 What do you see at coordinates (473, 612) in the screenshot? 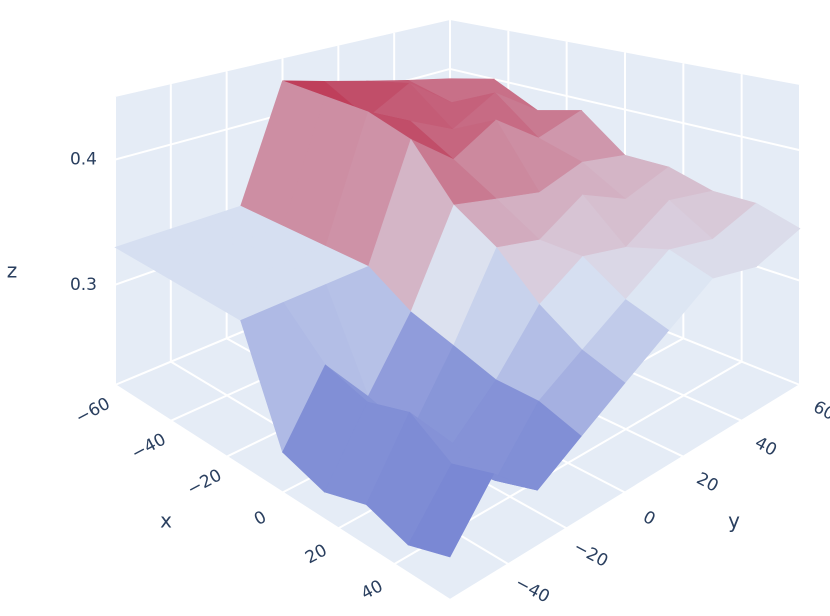
I see `y-tick-label: −60` at bounding box center [473, 612].